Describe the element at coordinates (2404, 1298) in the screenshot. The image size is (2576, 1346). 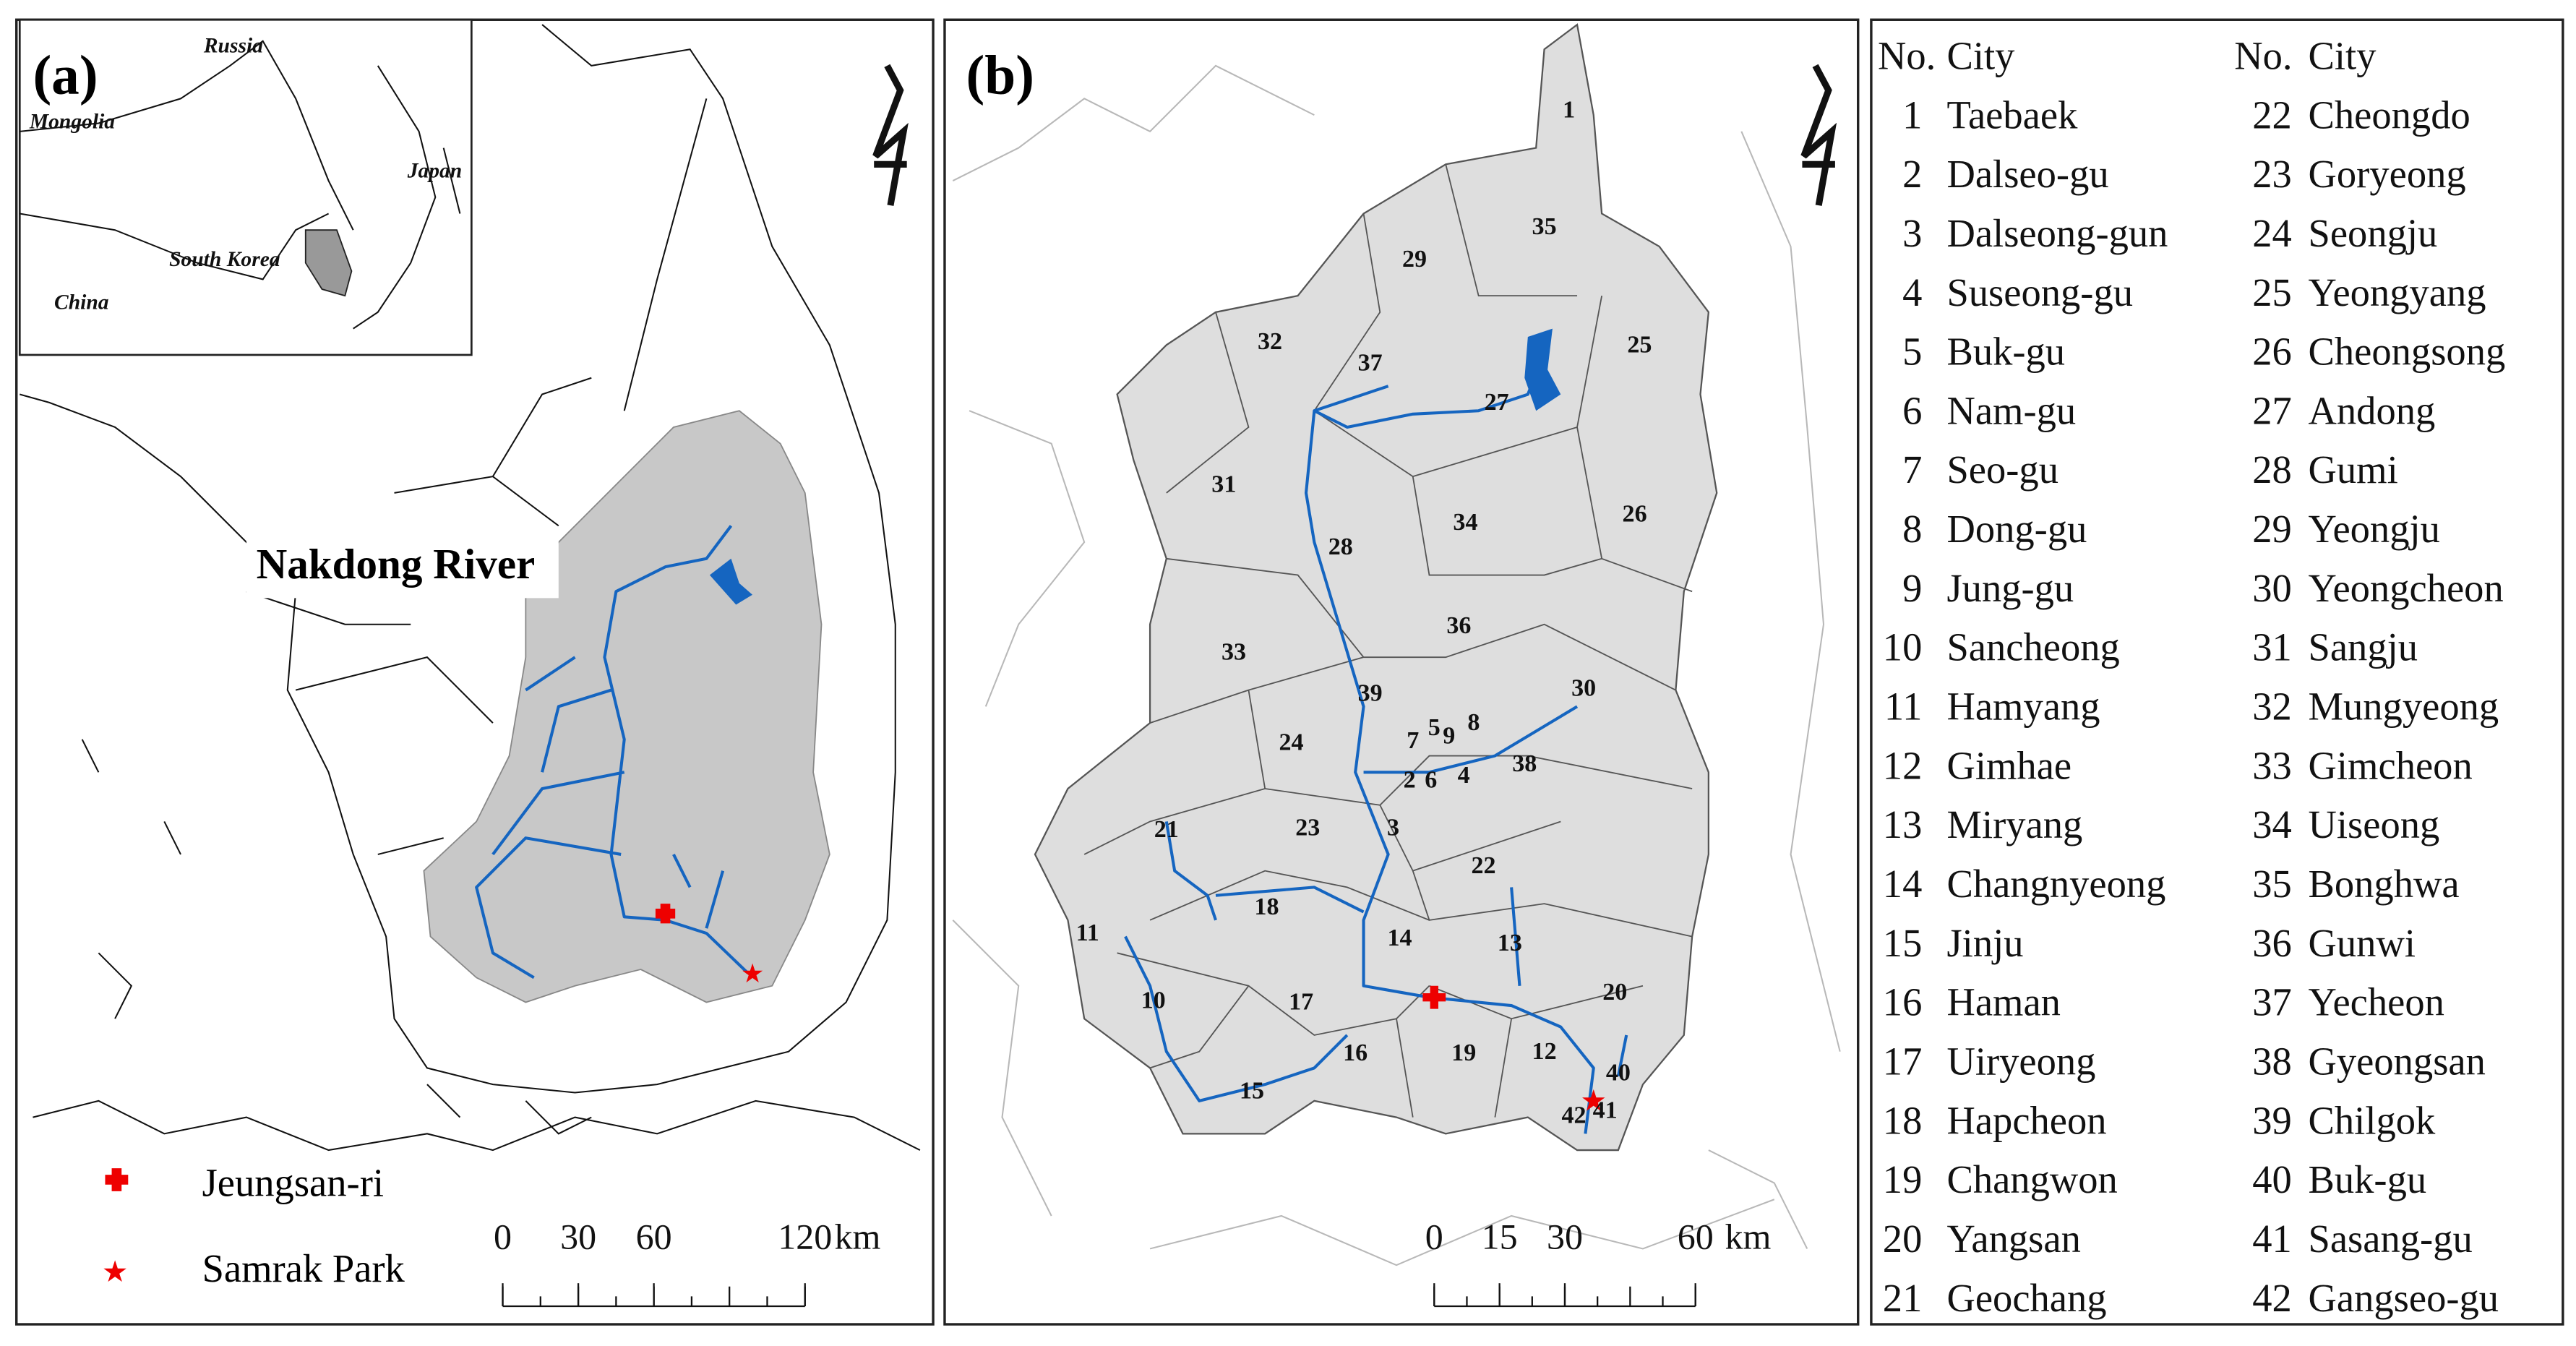
I see `city-name: Gangseo-gu` at that location.